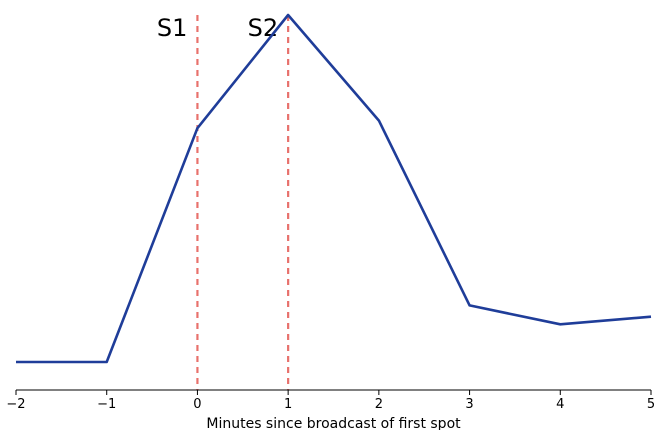 The width and height of the screenshot is (654, 430). I want to click on x-tick-label: −2, so click(15, 404).